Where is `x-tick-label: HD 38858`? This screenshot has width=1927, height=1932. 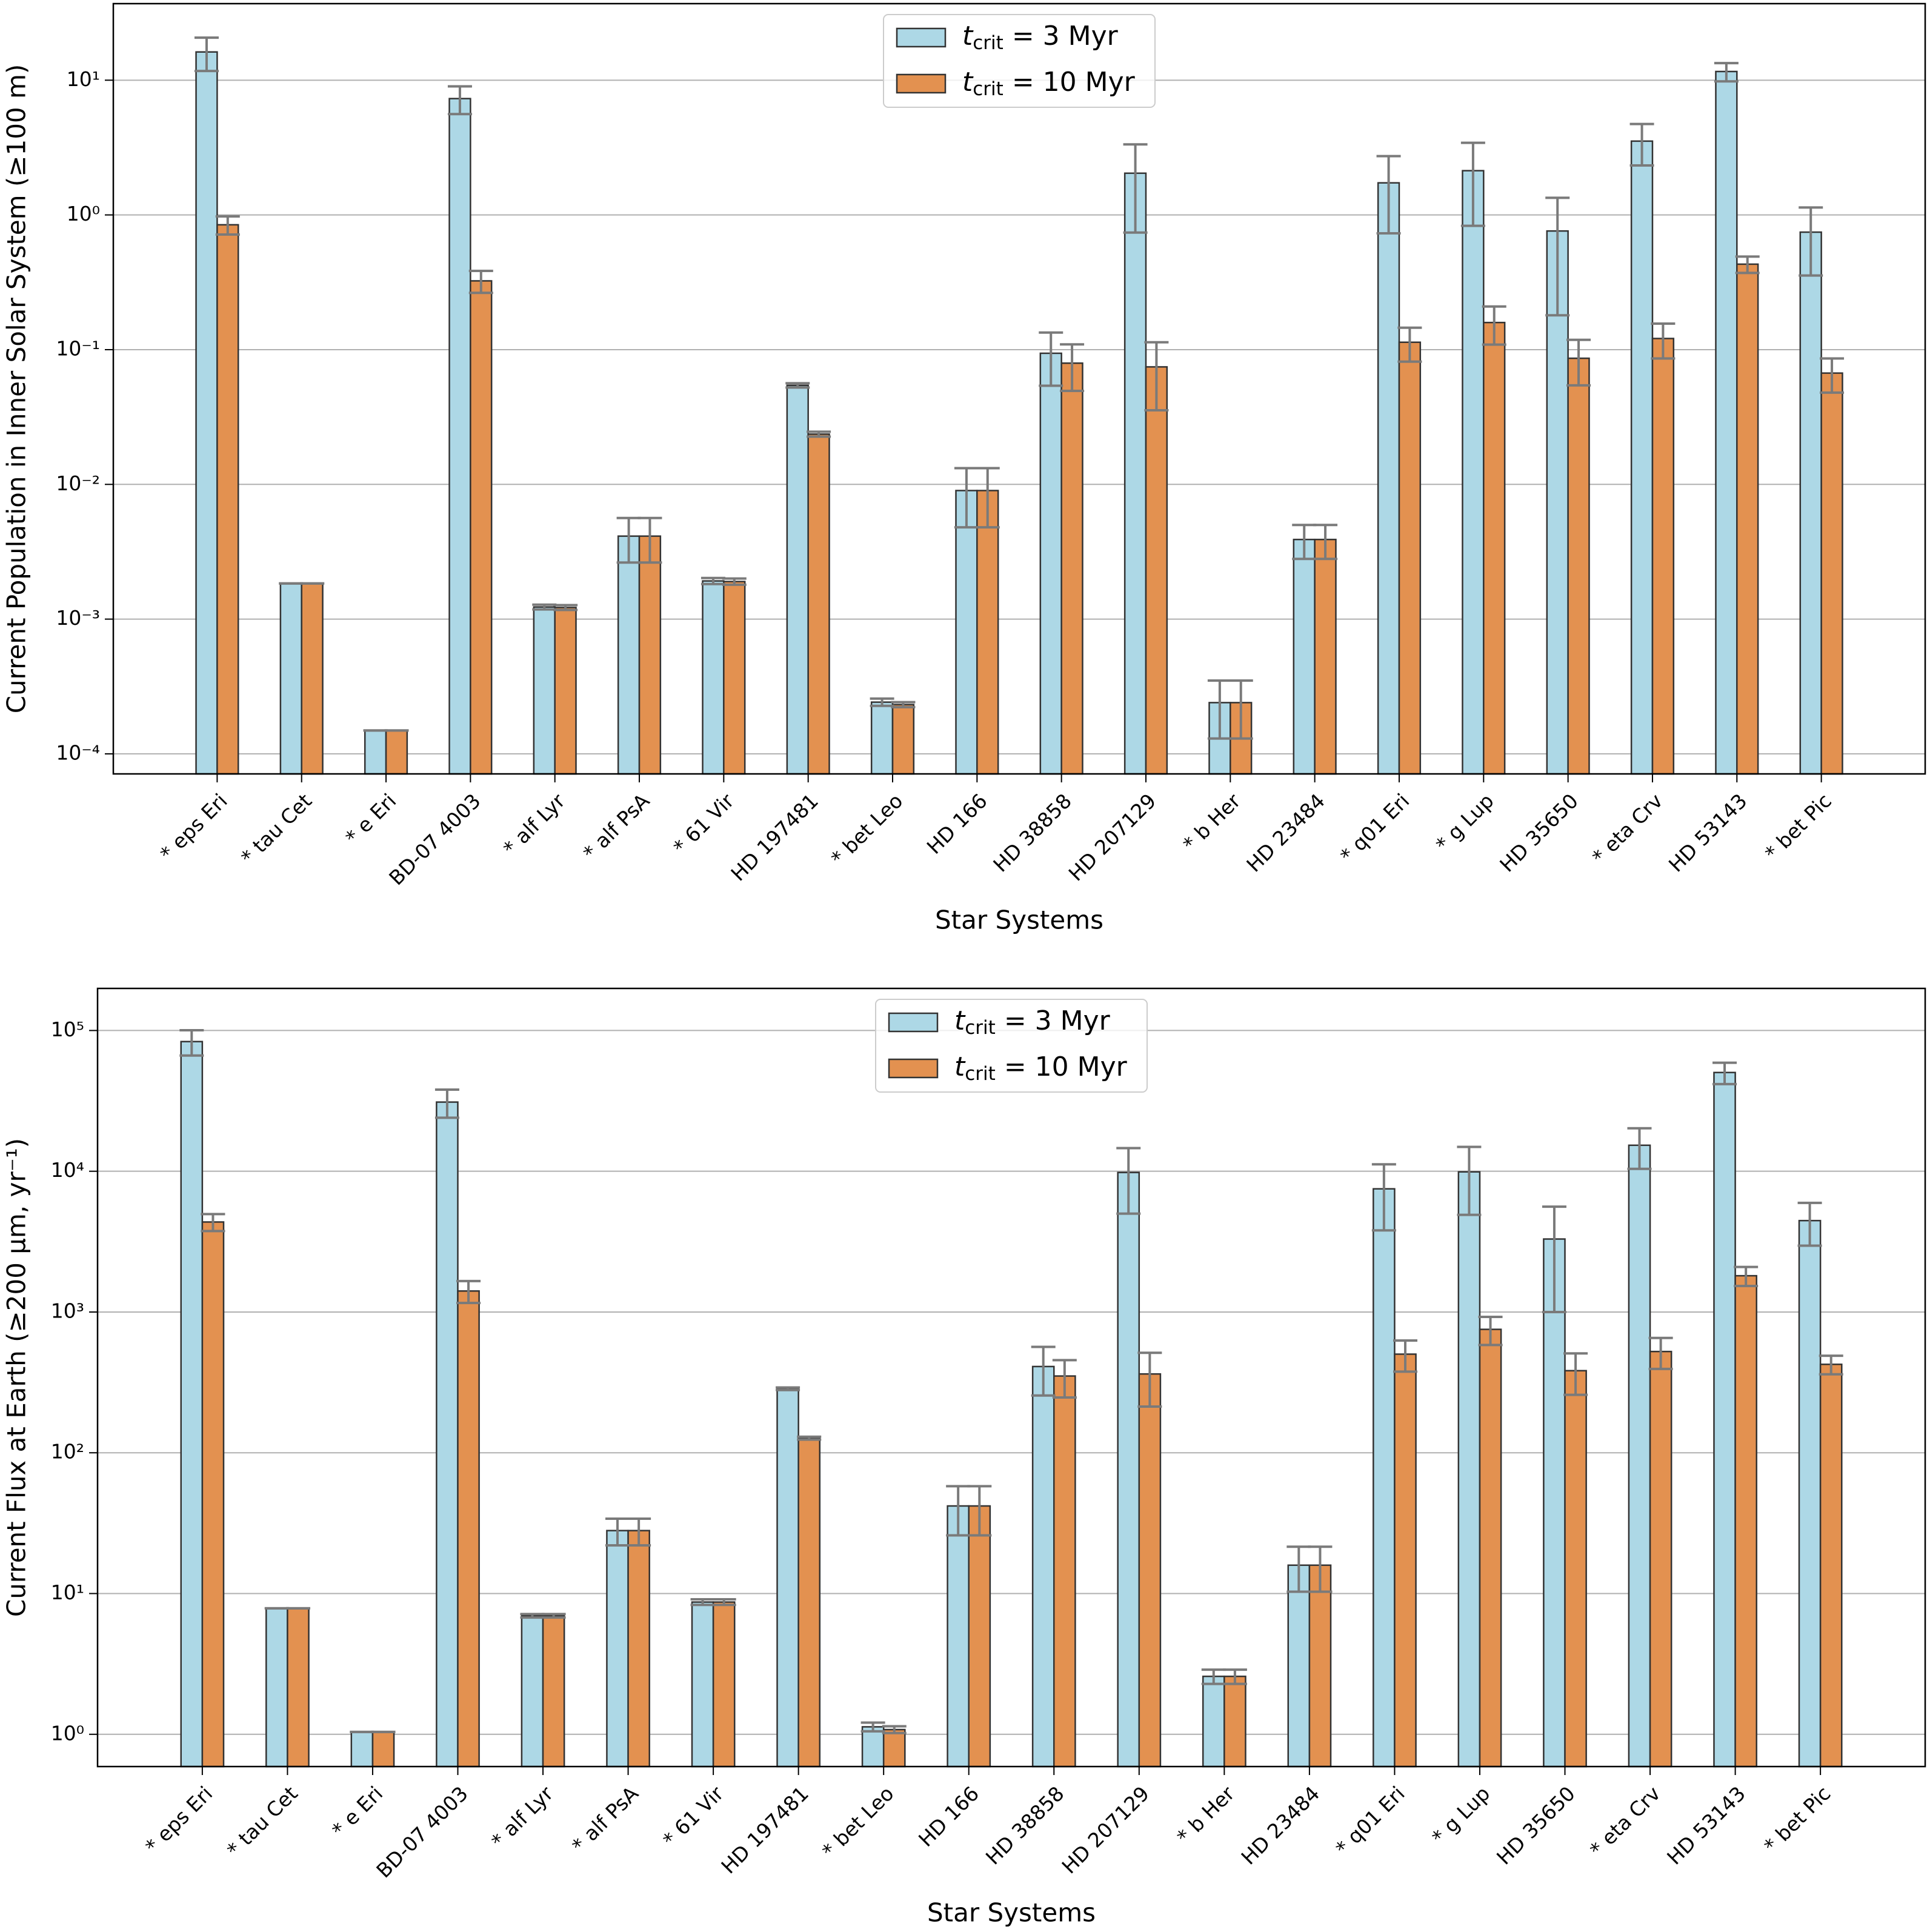 x-tick-label: HD 38858 is located at coordinates (1025, 1826).